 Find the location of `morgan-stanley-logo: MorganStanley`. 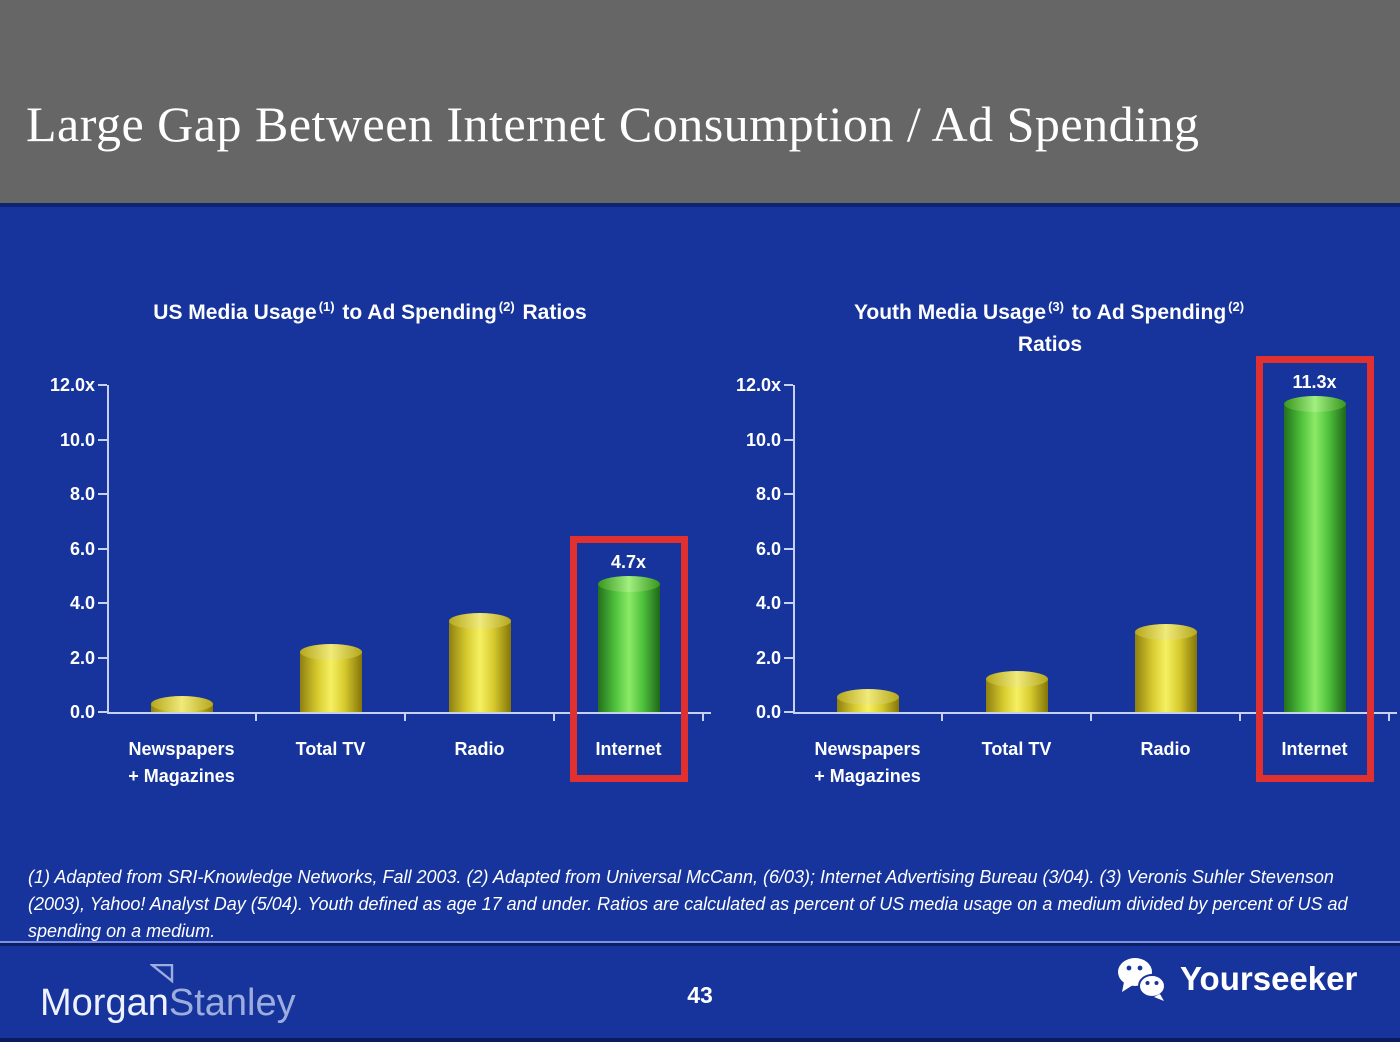

morgan-stanley-logo: MorganStanley is located at coordinates (168, 1003).